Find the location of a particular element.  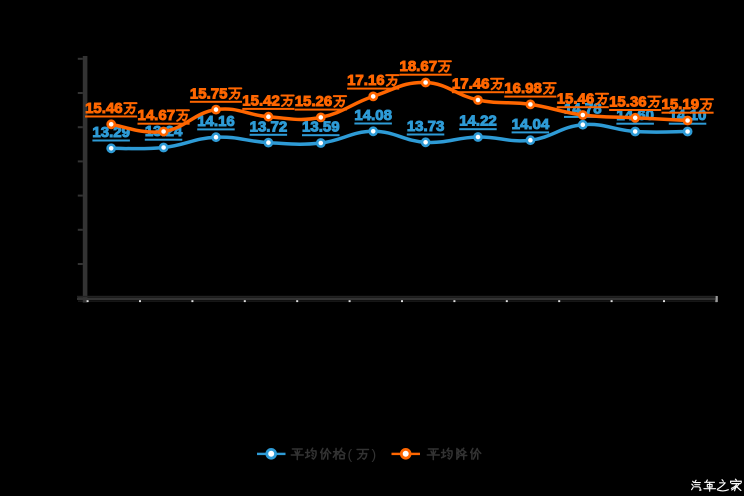

svg-text: 15.42 is located at coordinates (261, 100).